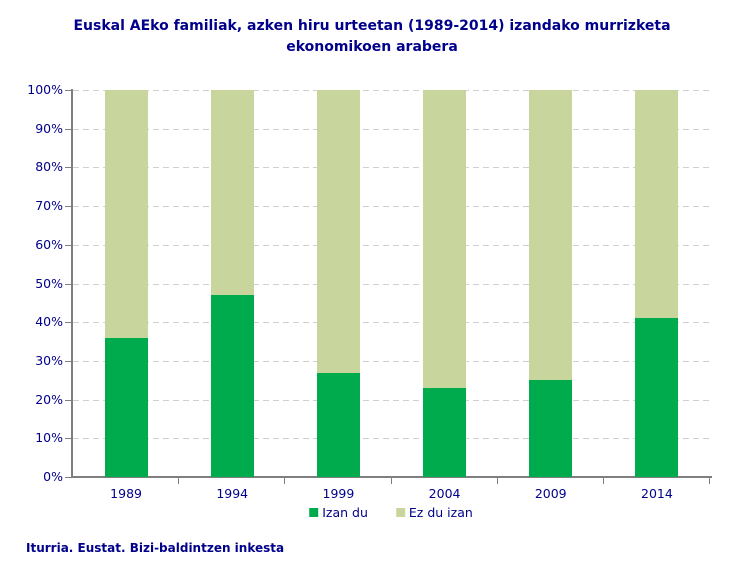 Image resolution: width=744 pixels, height=577 pixels. I want to click on bar-stack-1999, so click(338, 283).